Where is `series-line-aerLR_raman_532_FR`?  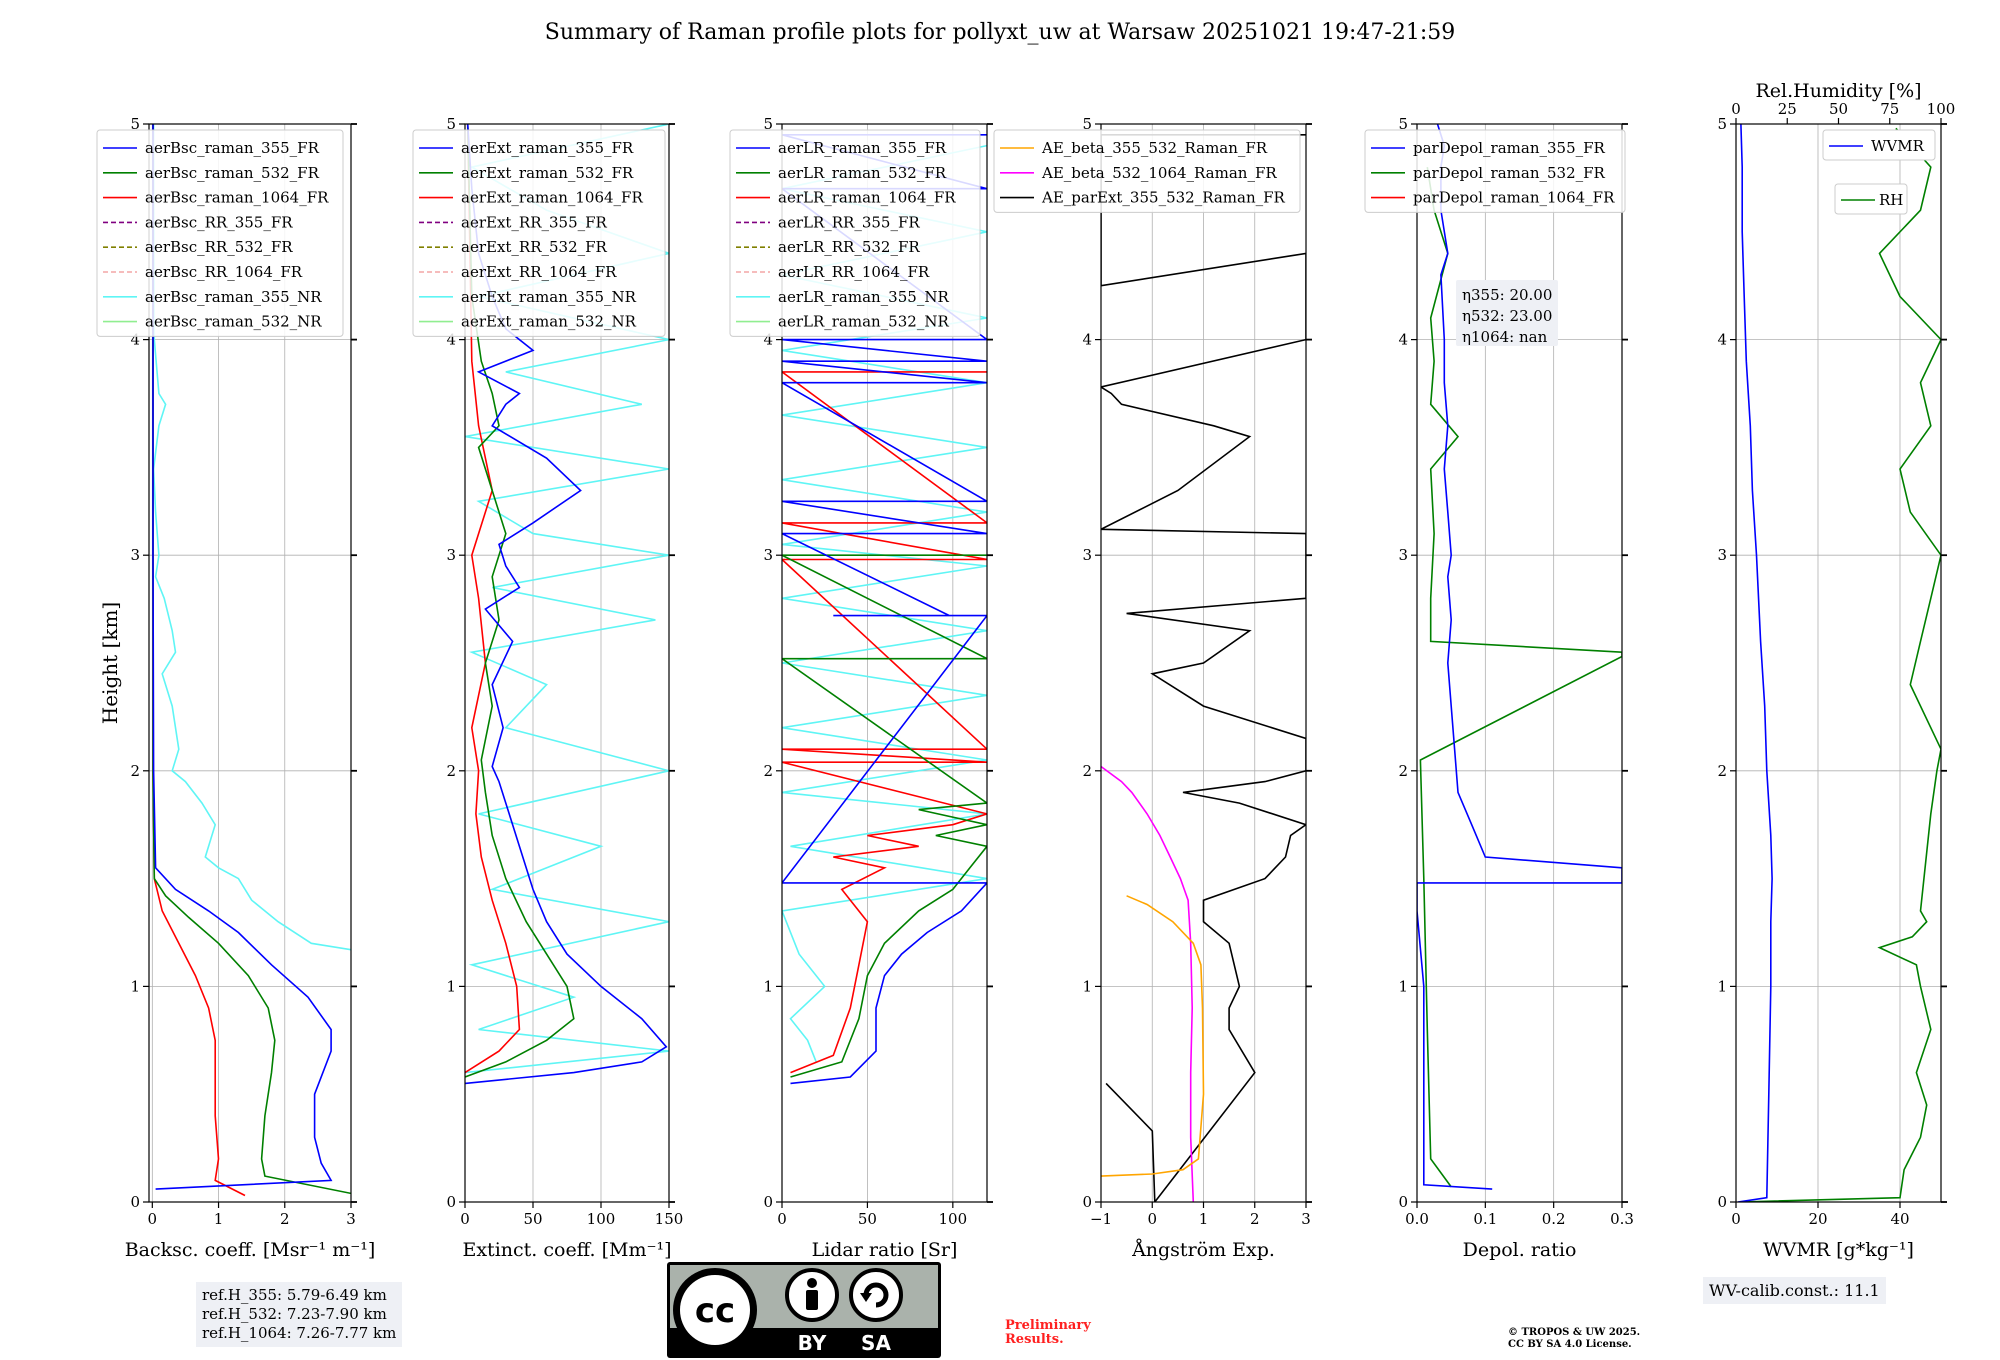 series-line-aerLR_raman_532_FR is located at coordinates (884, 816).